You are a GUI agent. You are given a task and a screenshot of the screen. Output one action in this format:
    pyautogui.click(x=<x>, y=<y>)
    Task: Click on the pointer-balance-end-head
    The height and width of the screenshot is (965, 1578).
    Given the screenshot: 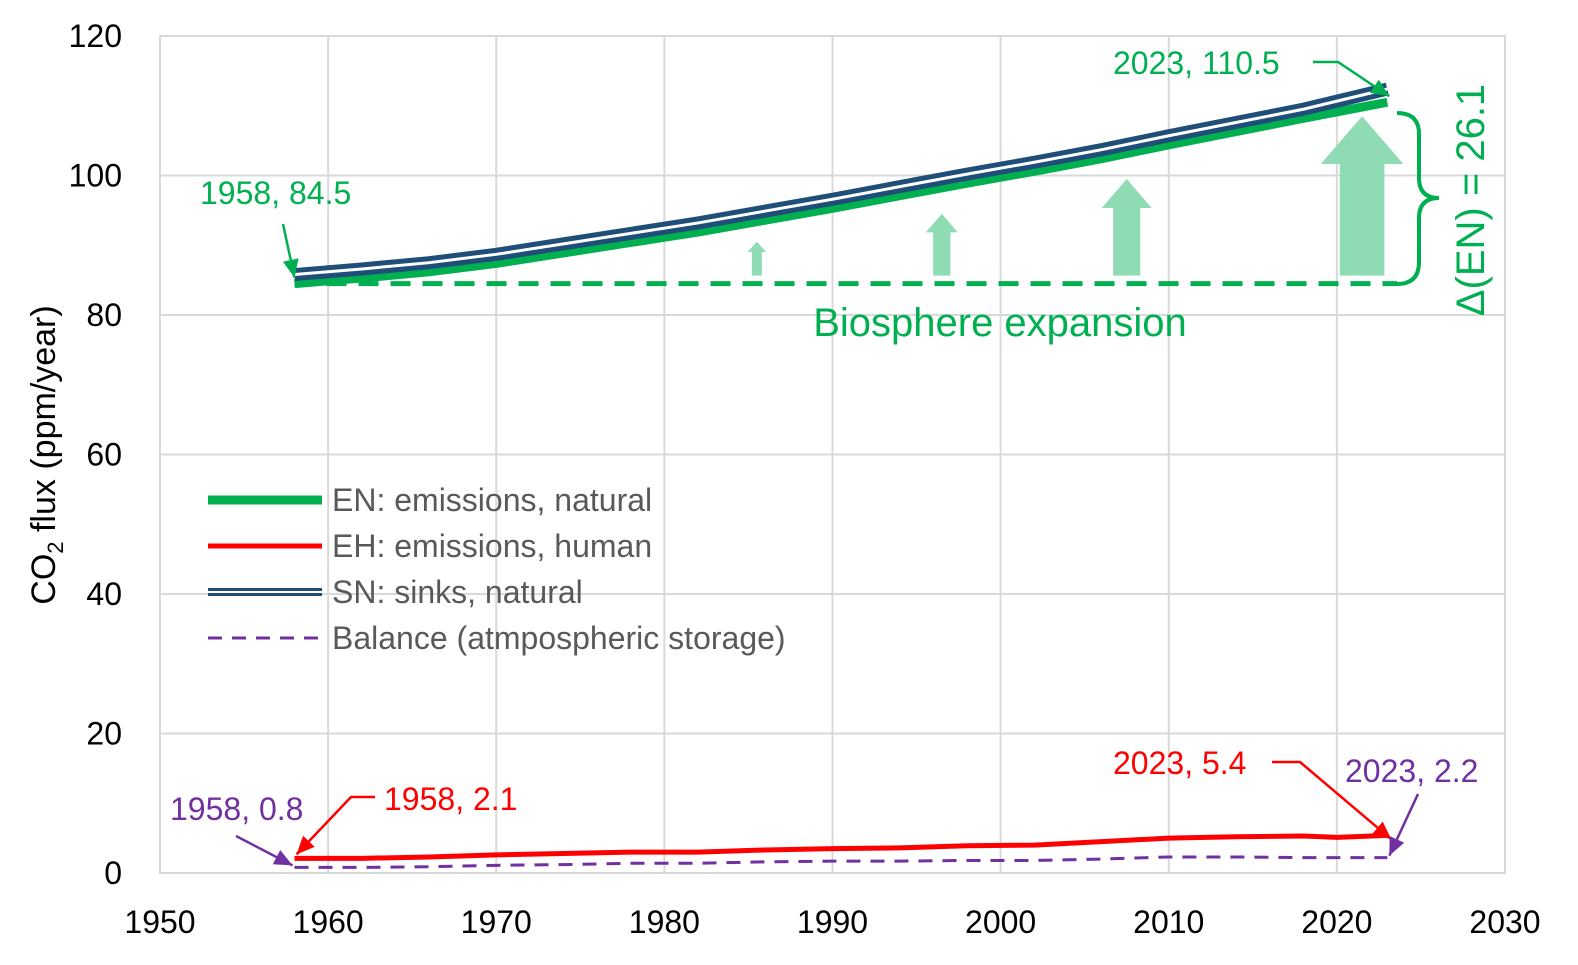 What is the action you would take?
    pyautogui.click(x=1397, y=845)
    